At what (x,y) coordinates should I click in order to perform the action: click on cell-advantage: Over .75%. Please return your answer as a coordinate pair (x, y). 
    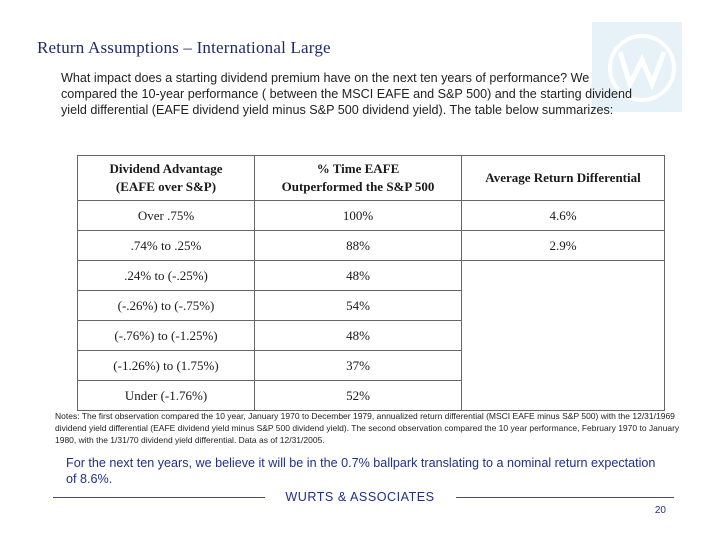
    Looking at the image, I should click on (166, 215).